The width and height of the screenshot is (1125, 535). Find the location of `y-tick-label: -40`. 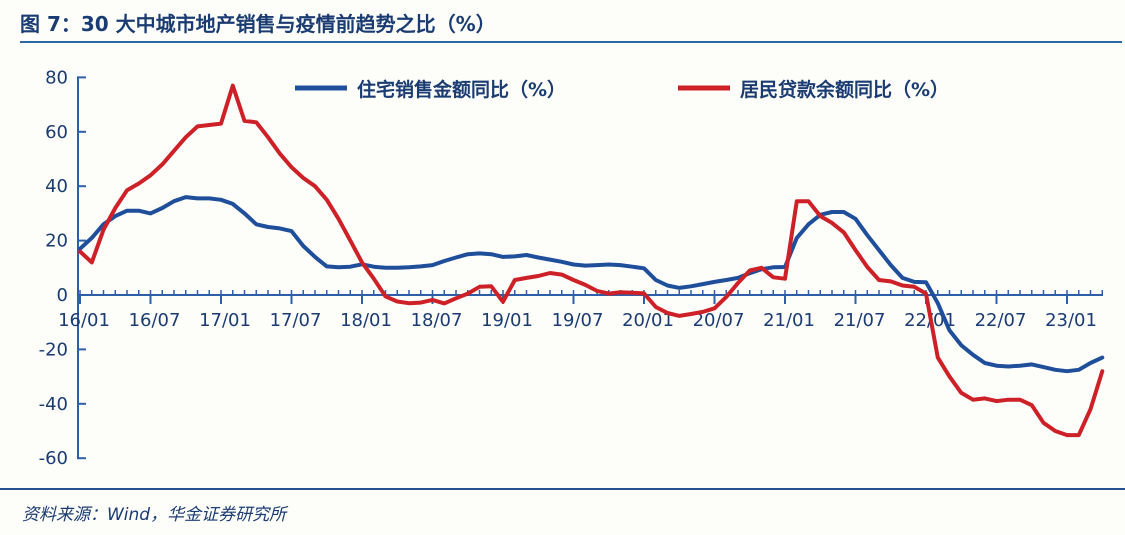

y-tick-label: -40 is located at coordinates (53, 404).